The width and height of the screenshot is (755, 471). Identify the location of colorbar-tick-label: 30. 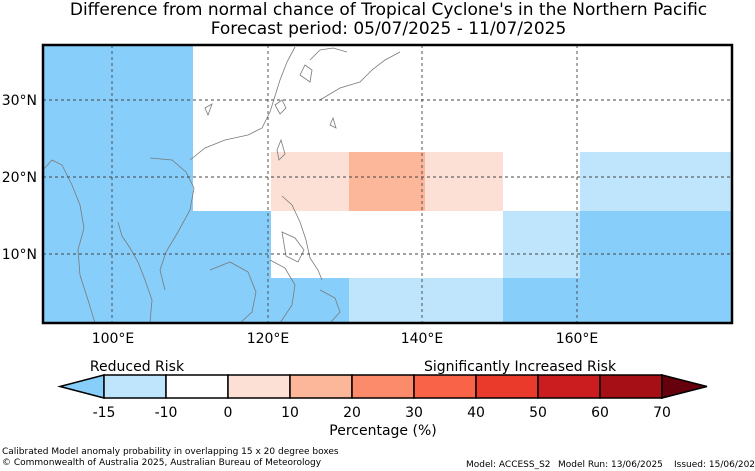
(414, 413).